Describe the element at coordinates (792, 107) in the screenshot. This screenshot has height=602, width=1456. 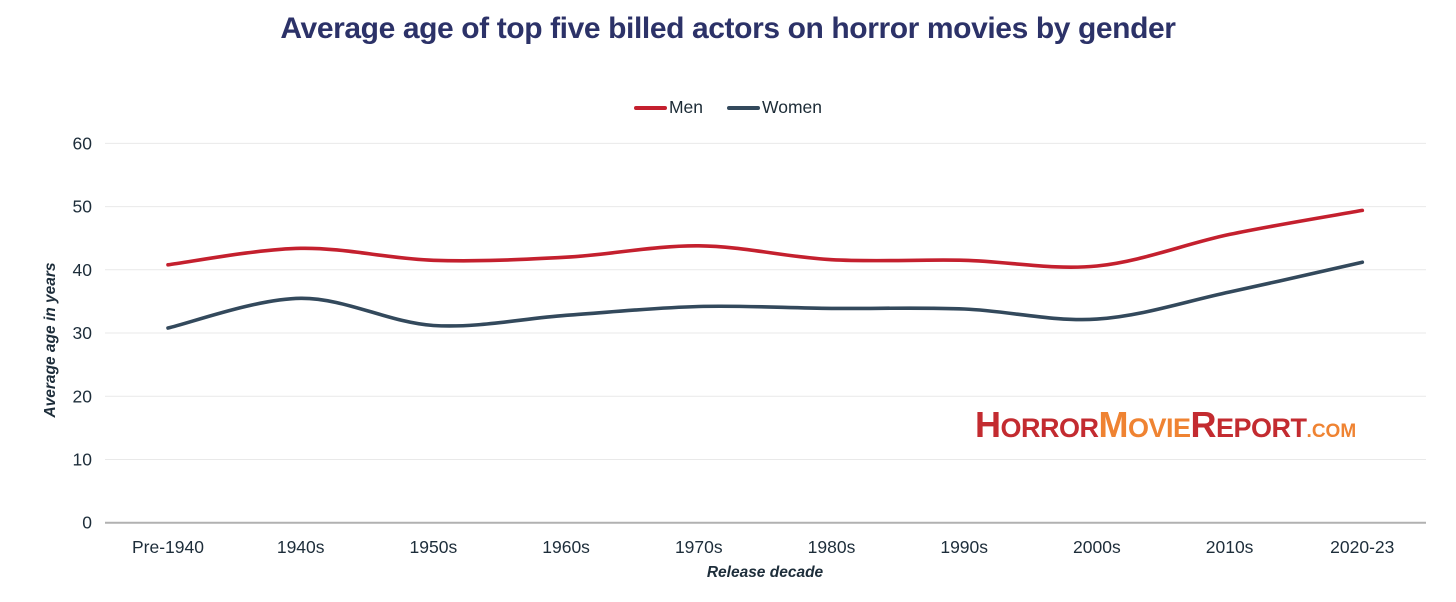
I see `legend-label: Women` at that location.